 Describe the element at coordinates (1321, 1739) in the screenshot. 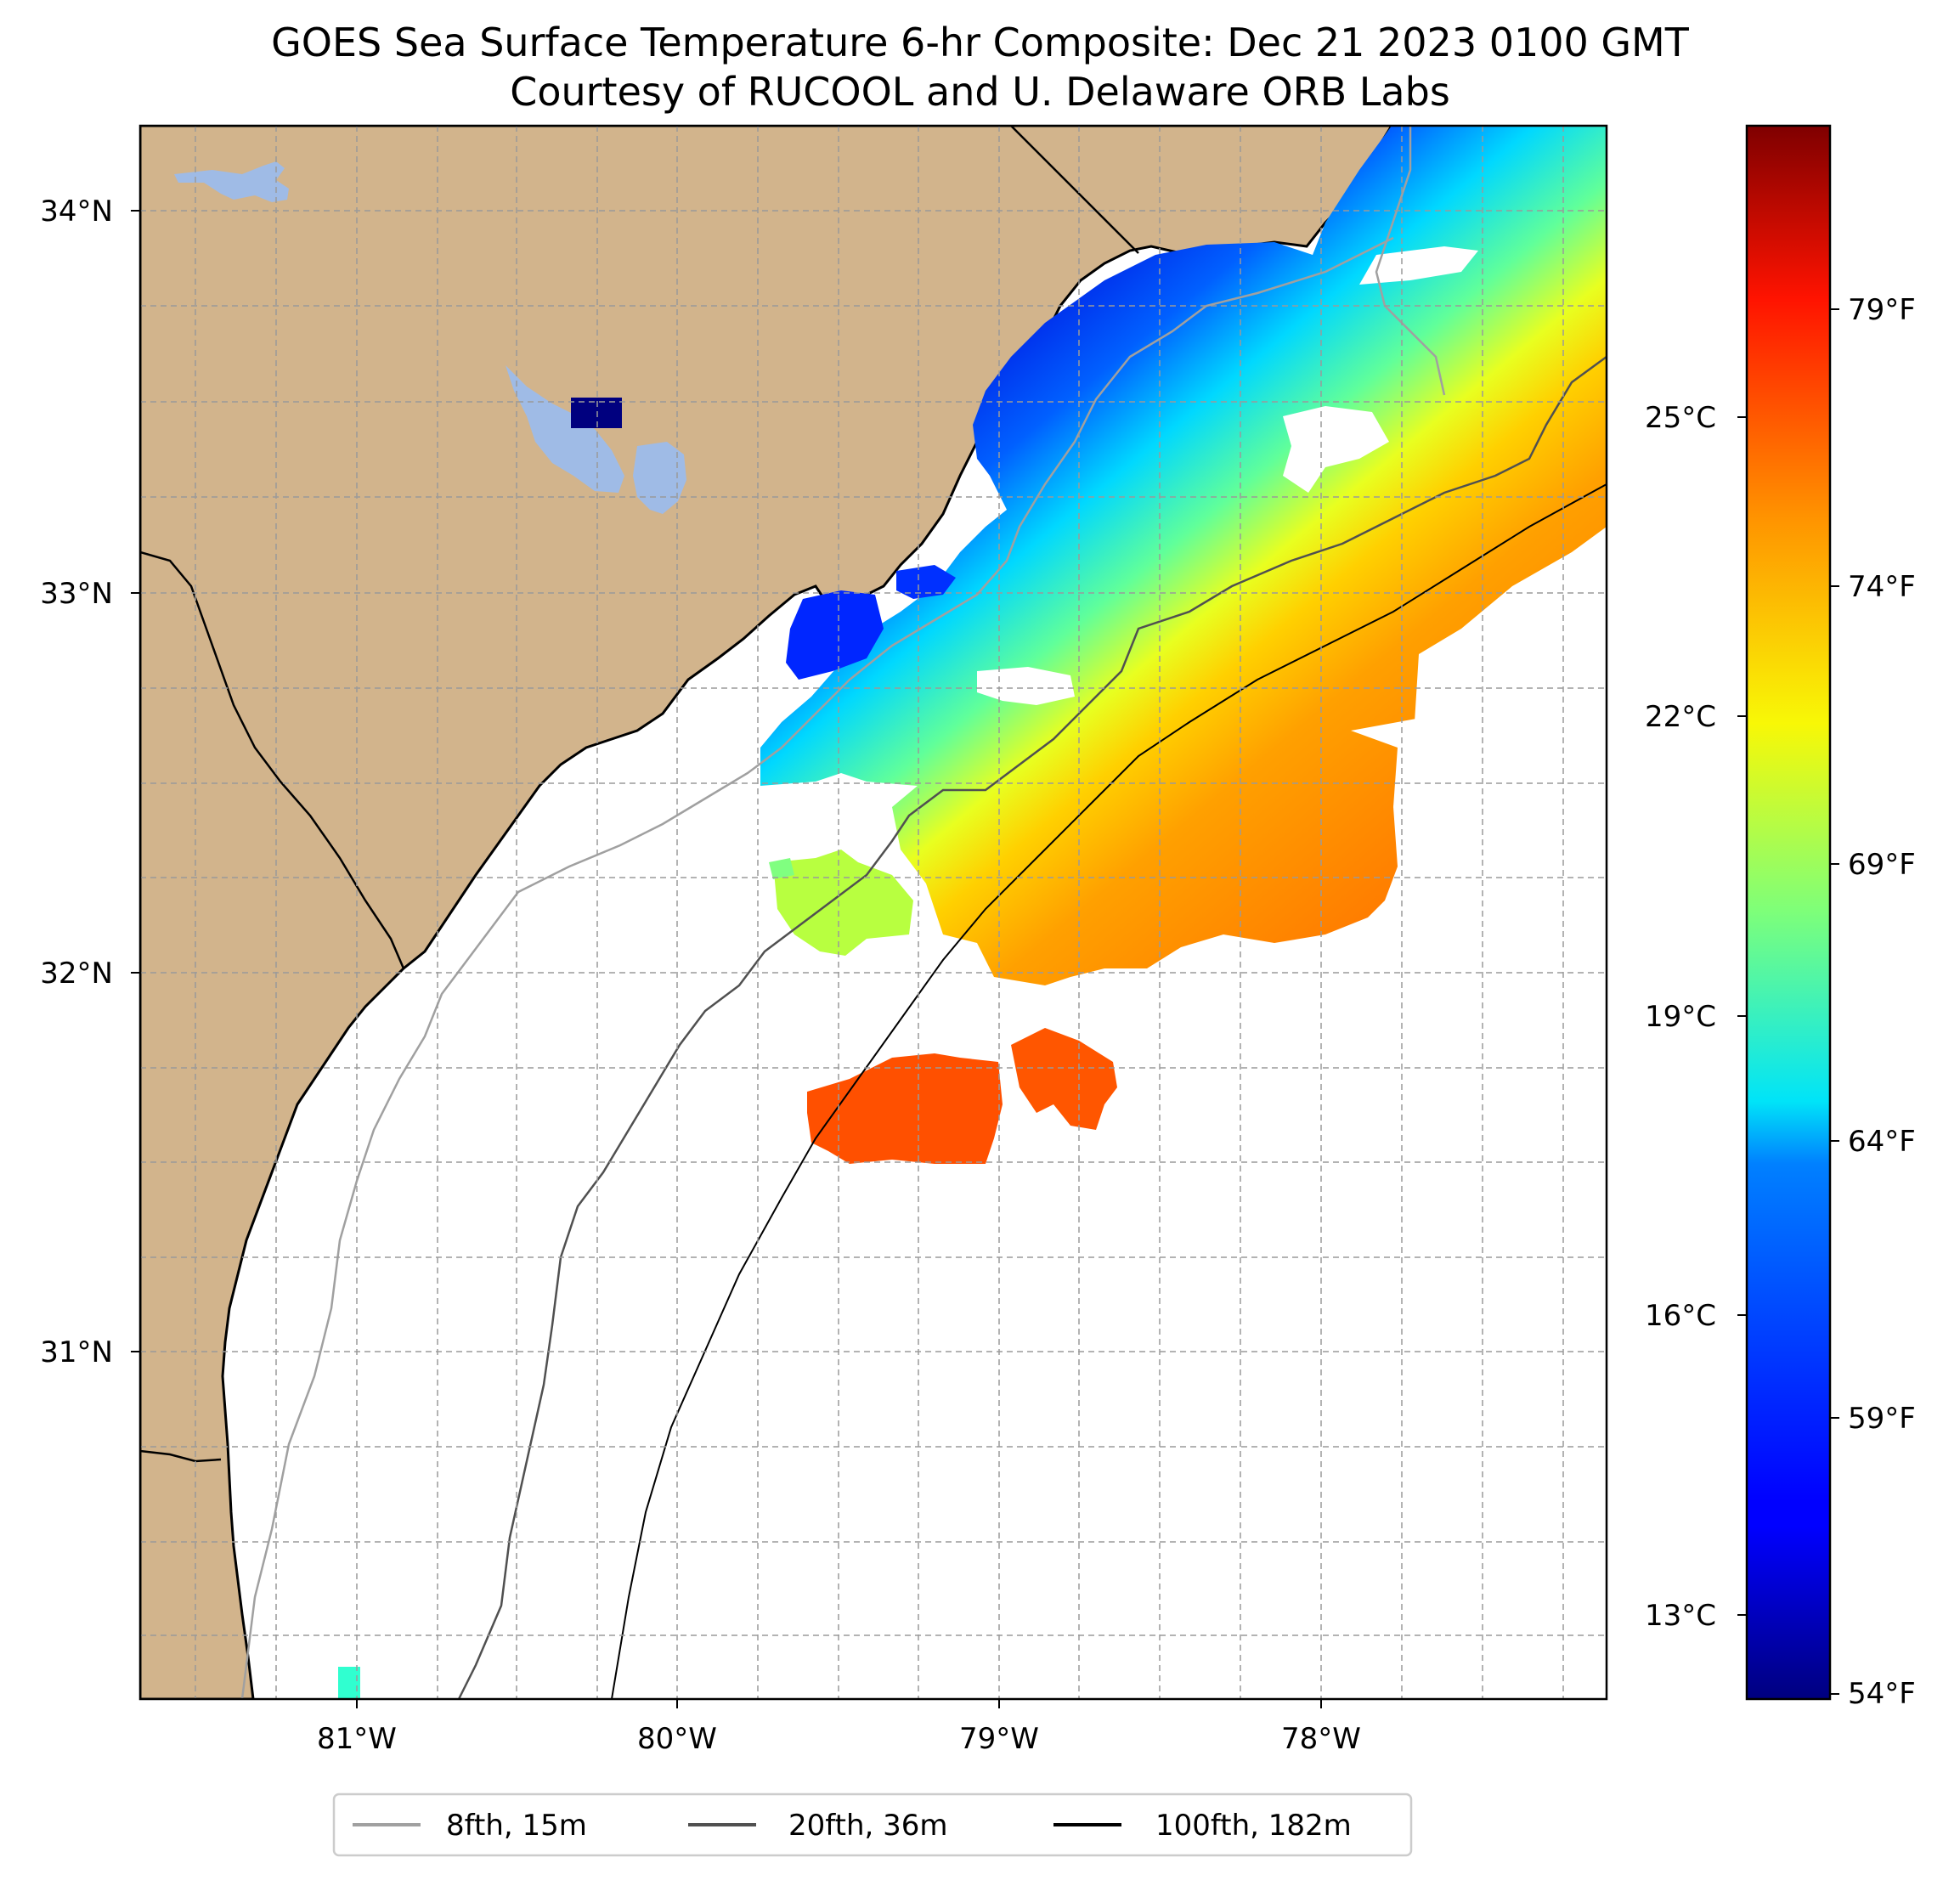

I see `lon-label-78w: 78°W` at that location.